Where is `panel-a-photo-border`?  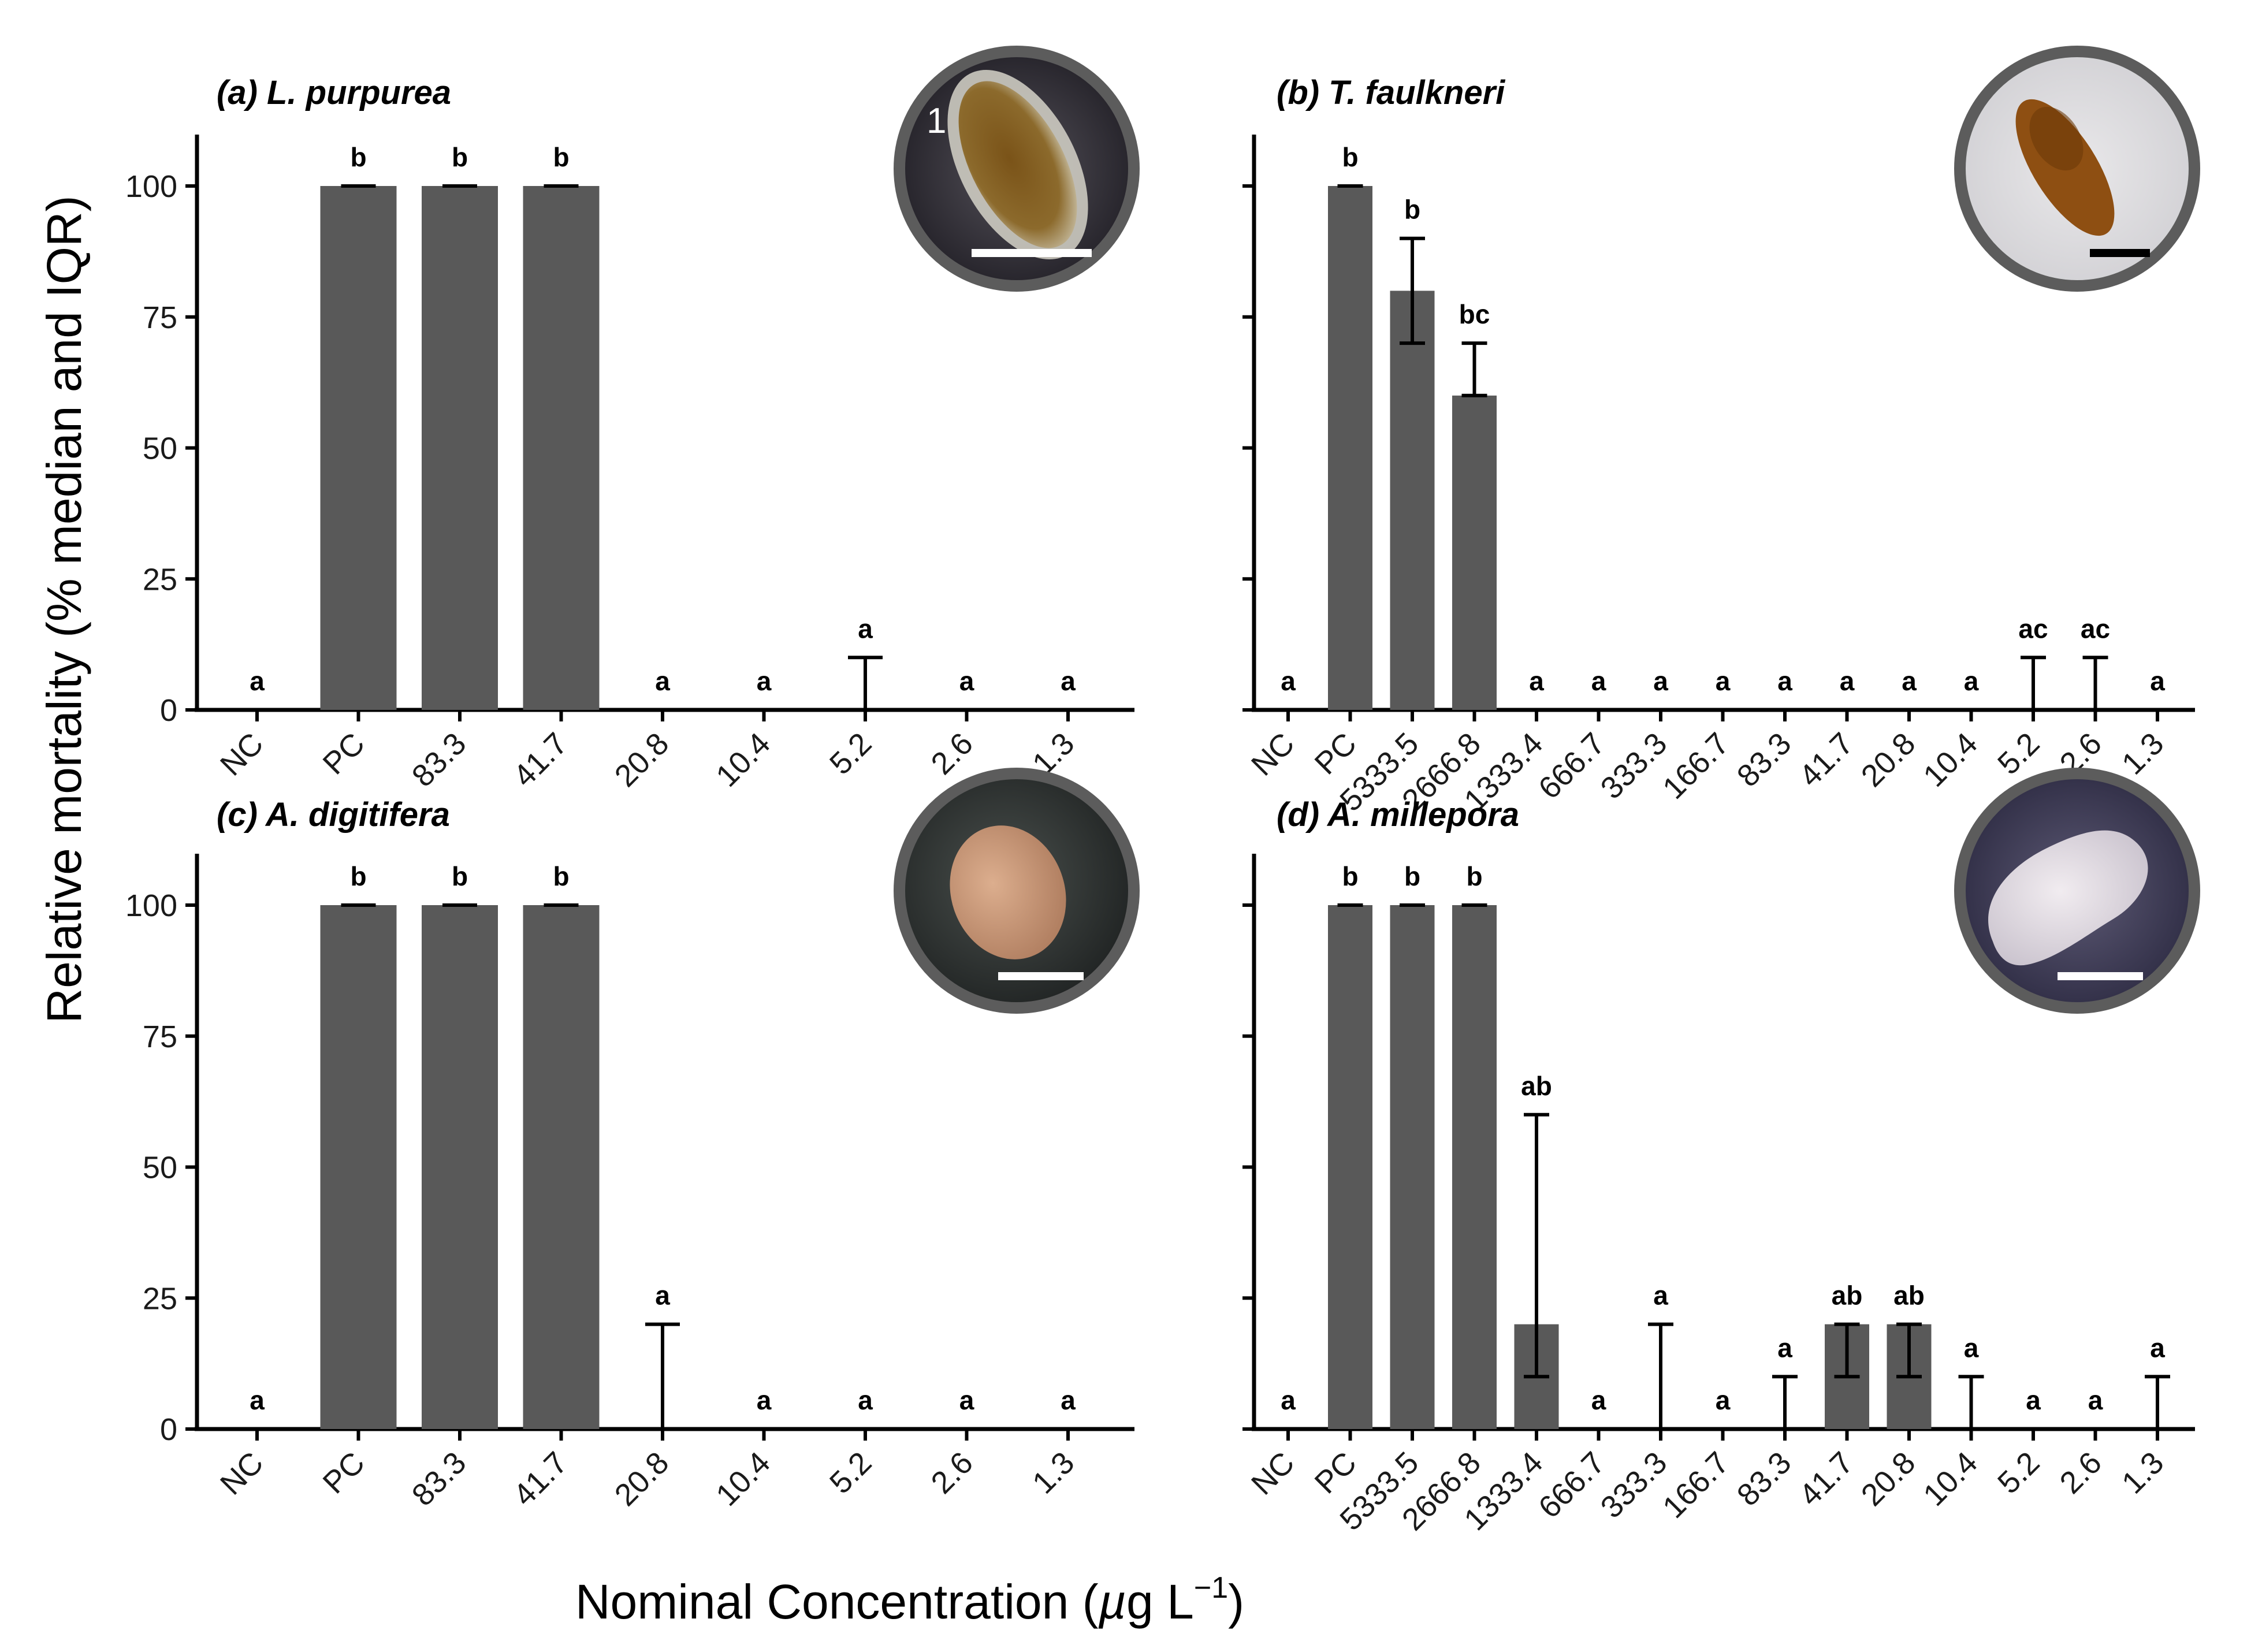 panel-a-photo-border is located at coordinates (1017, 169).